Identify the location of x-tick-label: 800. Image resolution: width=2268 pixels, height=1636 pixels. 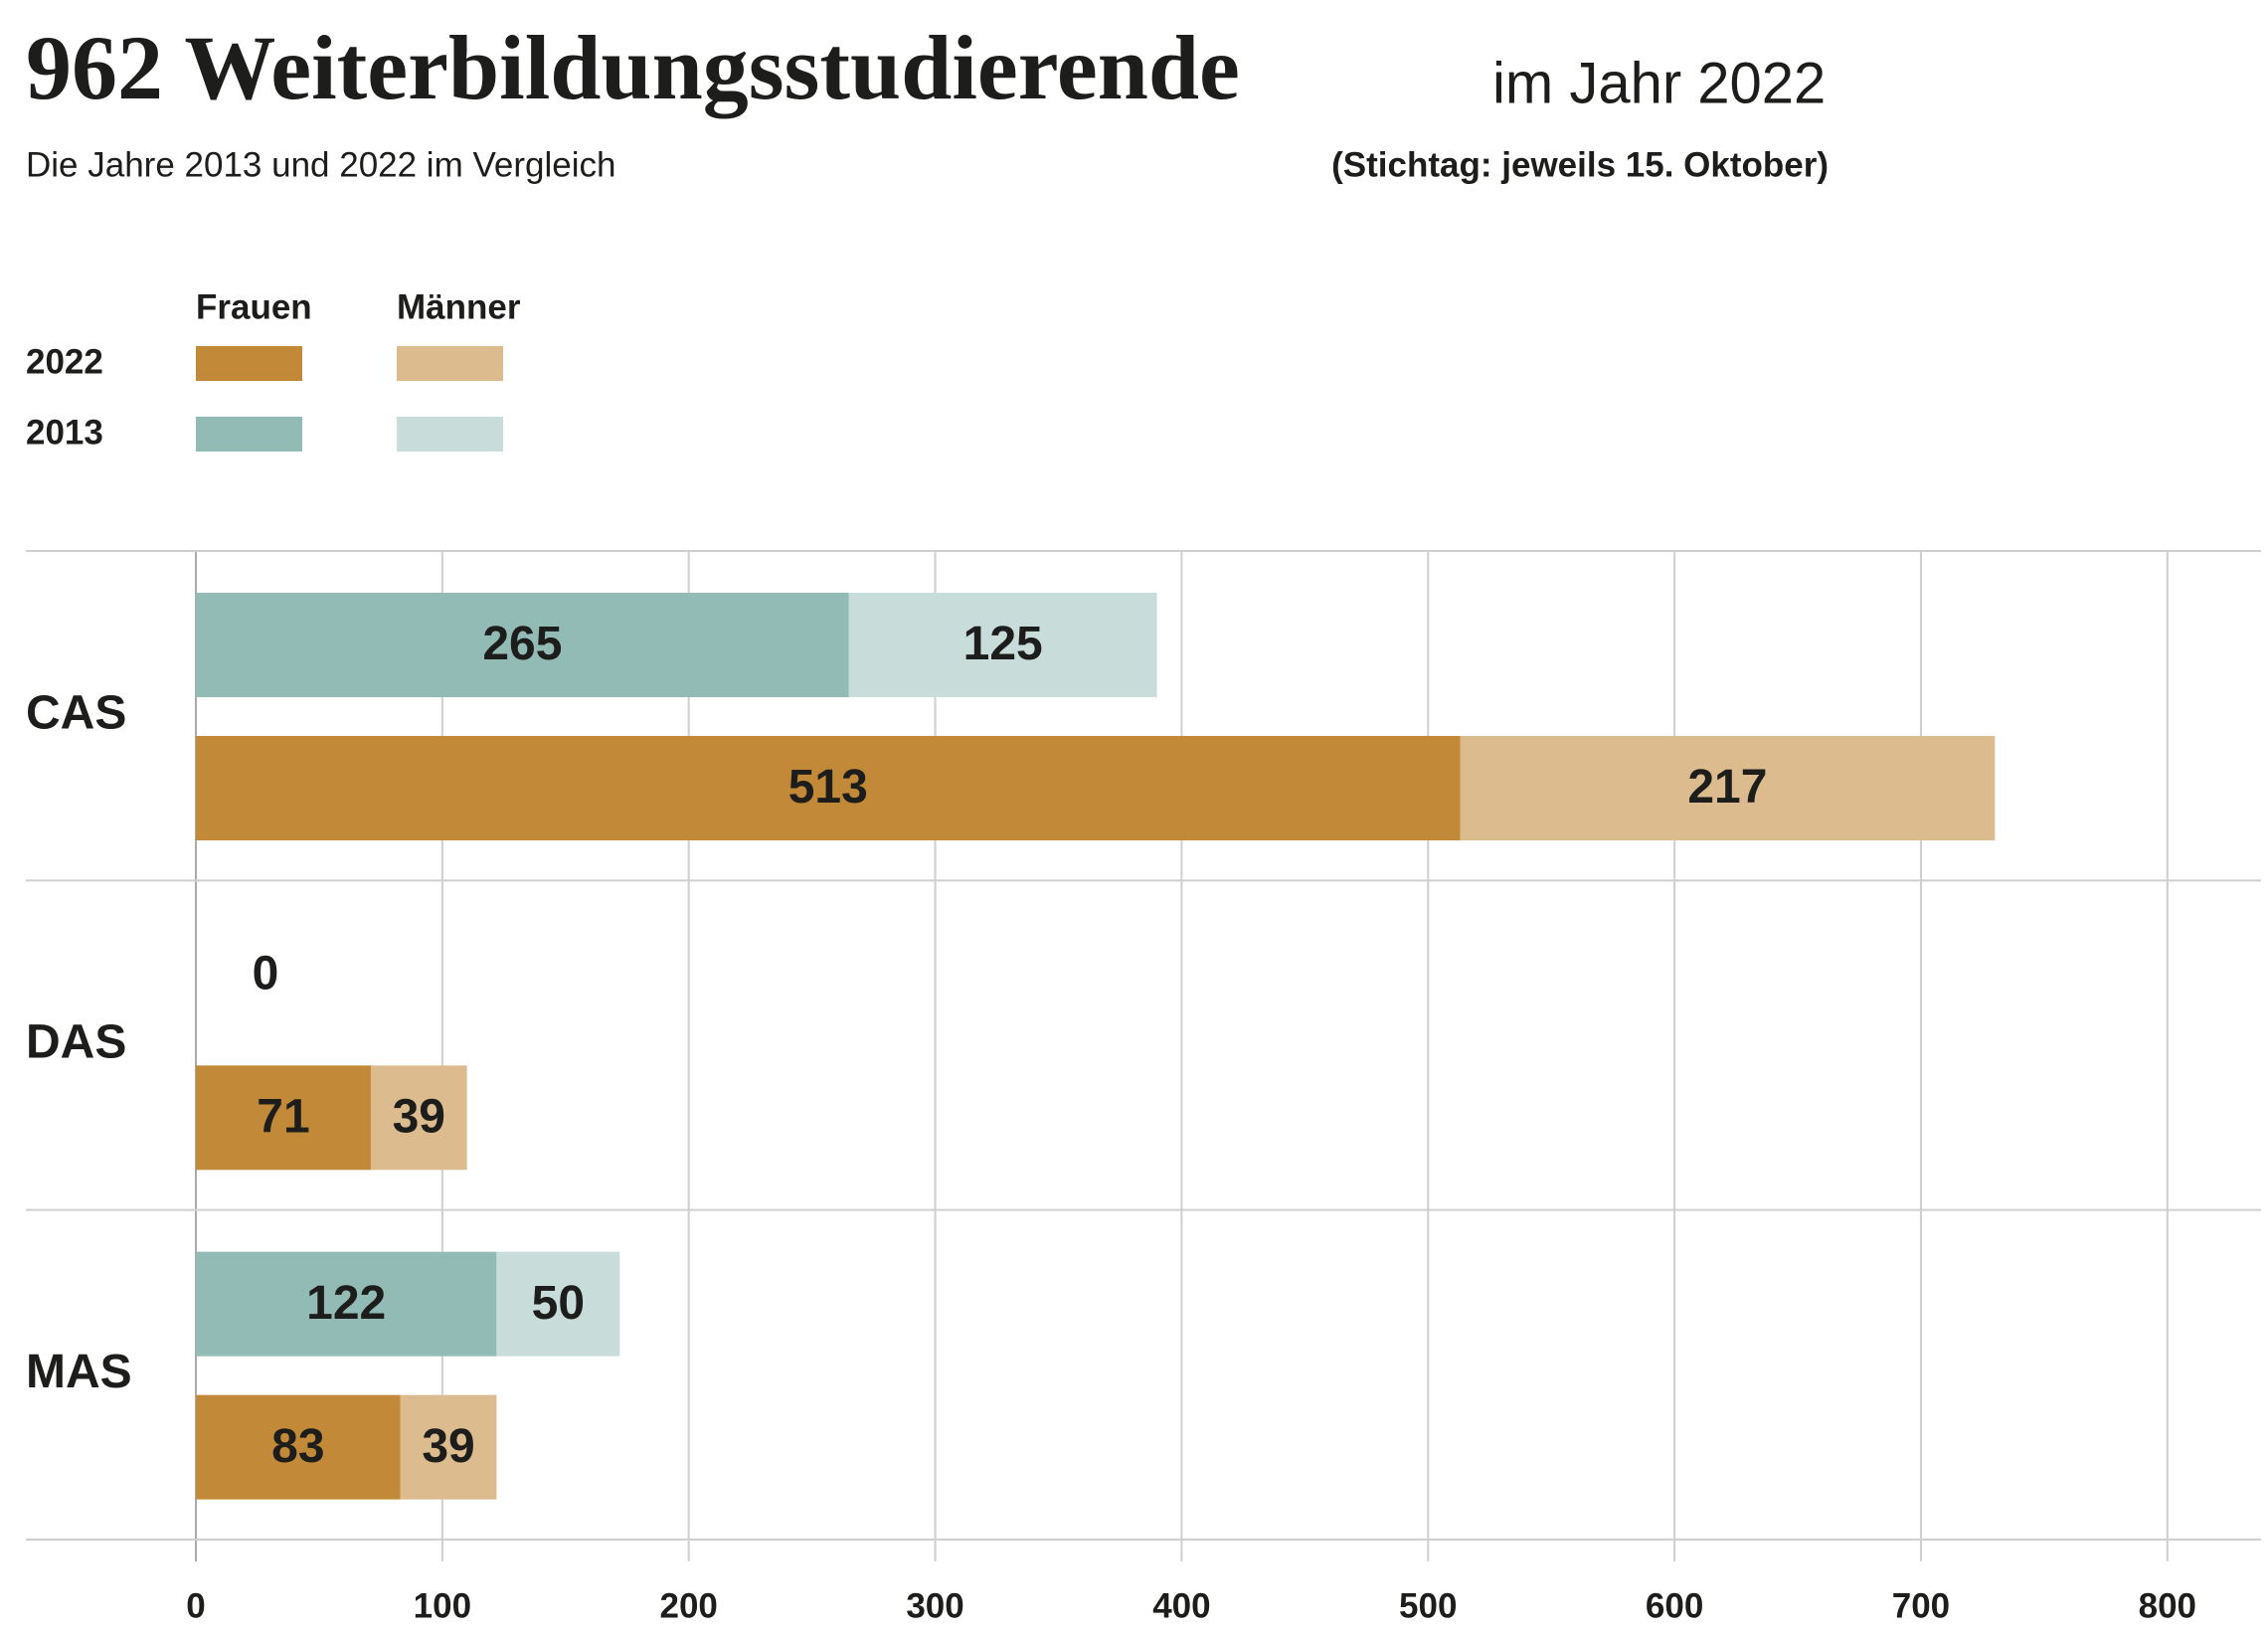
(2167, 1605).